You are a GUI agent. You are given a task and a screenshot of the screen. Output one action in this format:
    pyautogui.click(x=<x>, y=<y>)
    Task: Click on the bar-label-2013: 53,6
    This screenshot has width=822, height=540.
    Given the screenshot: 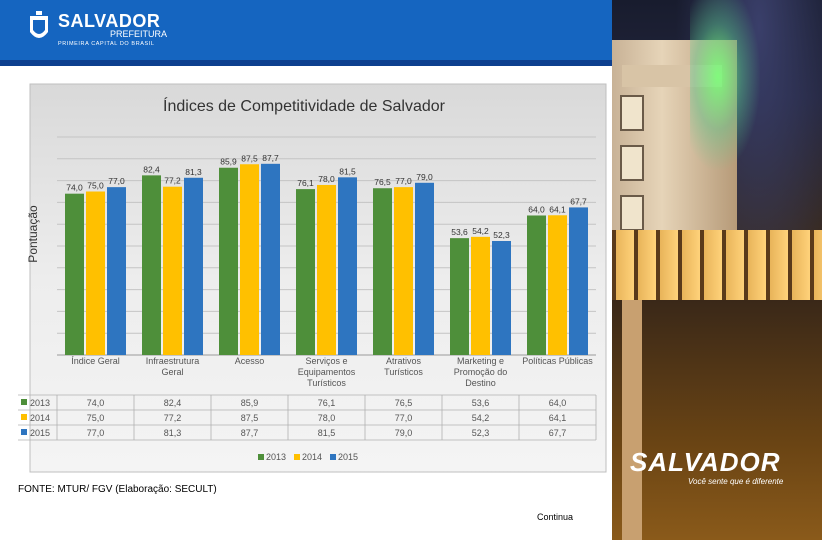 What is the action you would take?
    pyautogui.click(x=459, y=232)
    